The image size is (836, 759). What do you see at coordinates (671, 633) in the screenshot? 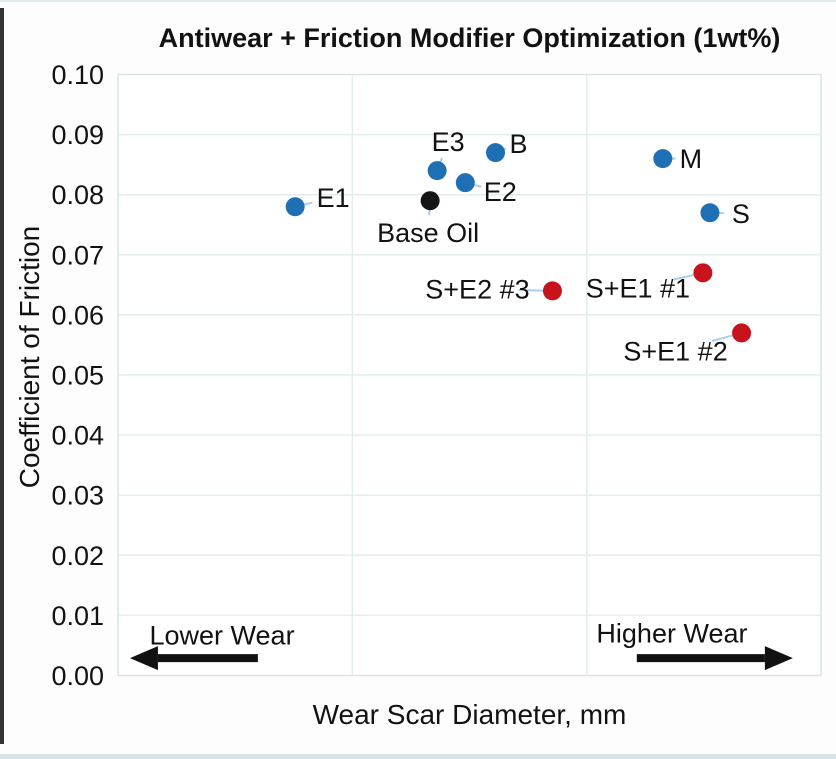
I see `wear-annotation-label: Higher Wear` at bounding box center [671, 633].